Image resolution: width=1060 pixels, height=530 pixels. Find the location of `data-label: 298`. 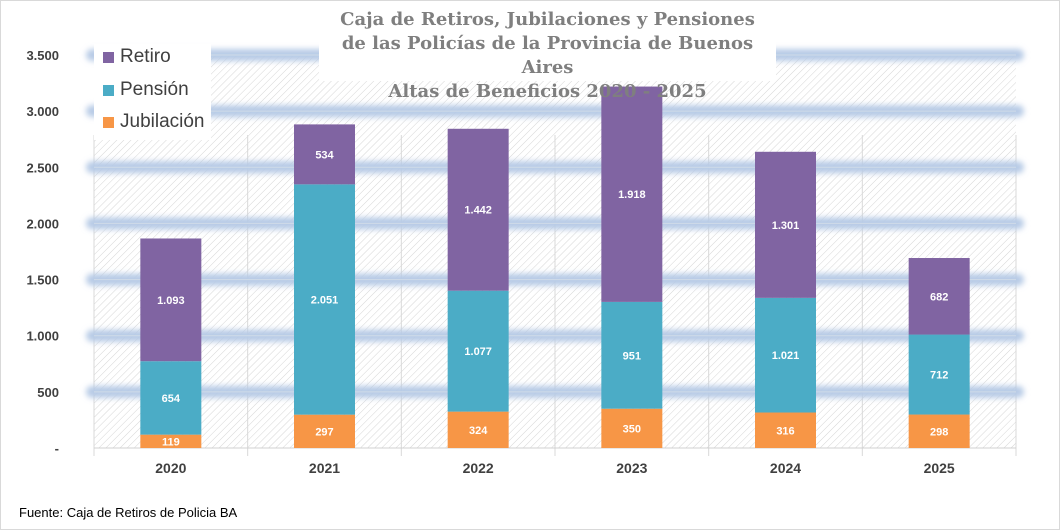

data-label: 298 is located at coordinates (939, 432).